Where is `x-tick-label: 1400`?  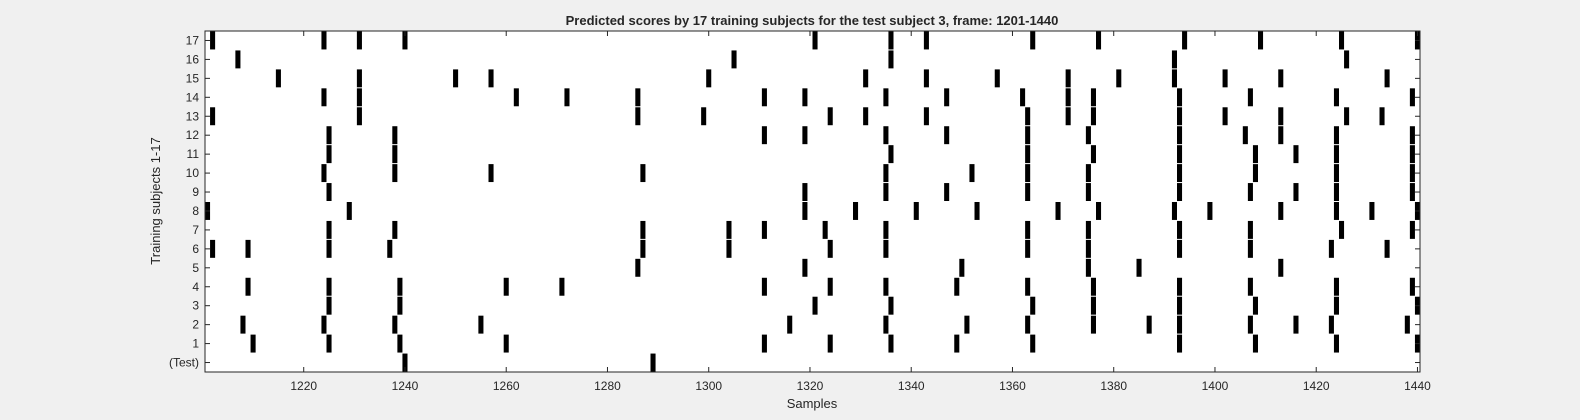 x-tick-label: 1400 is located at coordinates (1215, 386).